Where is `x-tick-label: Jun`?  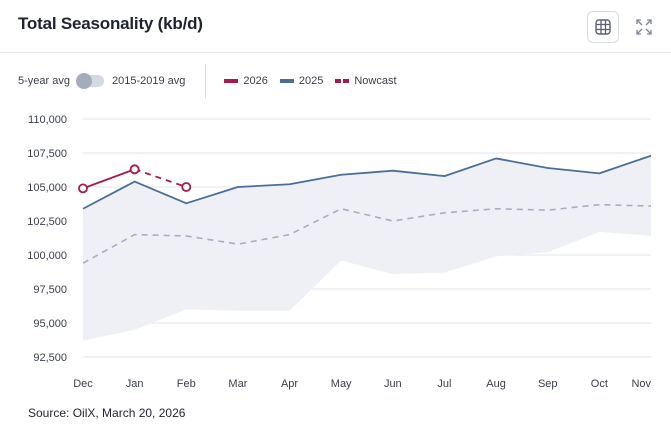 x-tick-label: Jun is located at coordinates (393, 384).